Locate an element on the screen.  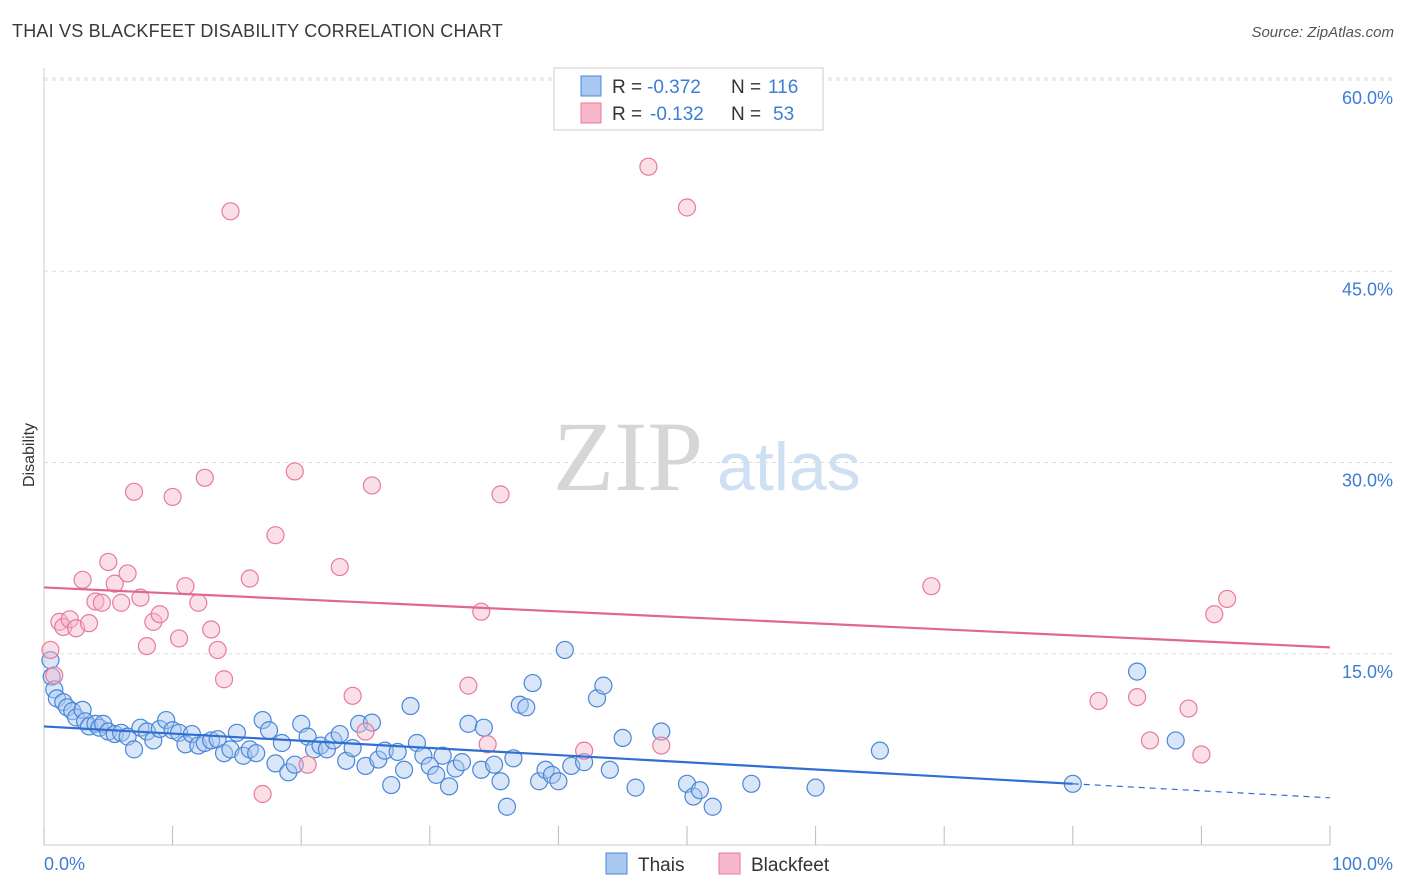
legend-blackfeet-swatch is located at coordinates (729, 863).